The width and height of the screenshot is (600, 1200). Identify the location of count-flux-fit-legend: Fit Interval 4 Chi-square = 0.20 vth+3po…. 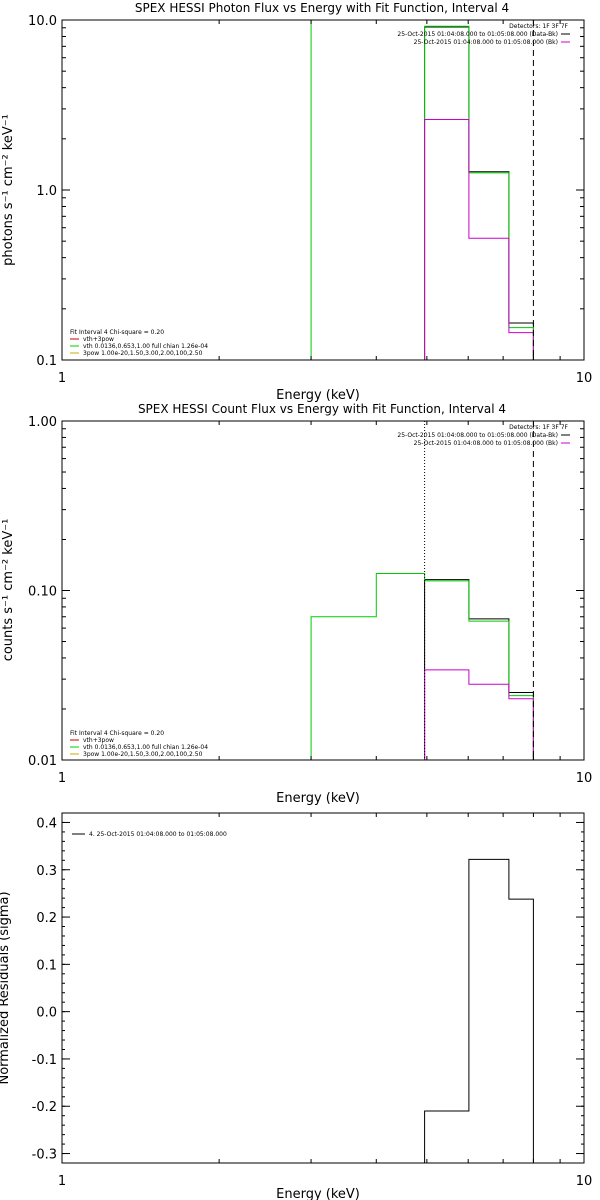
(139, 744).